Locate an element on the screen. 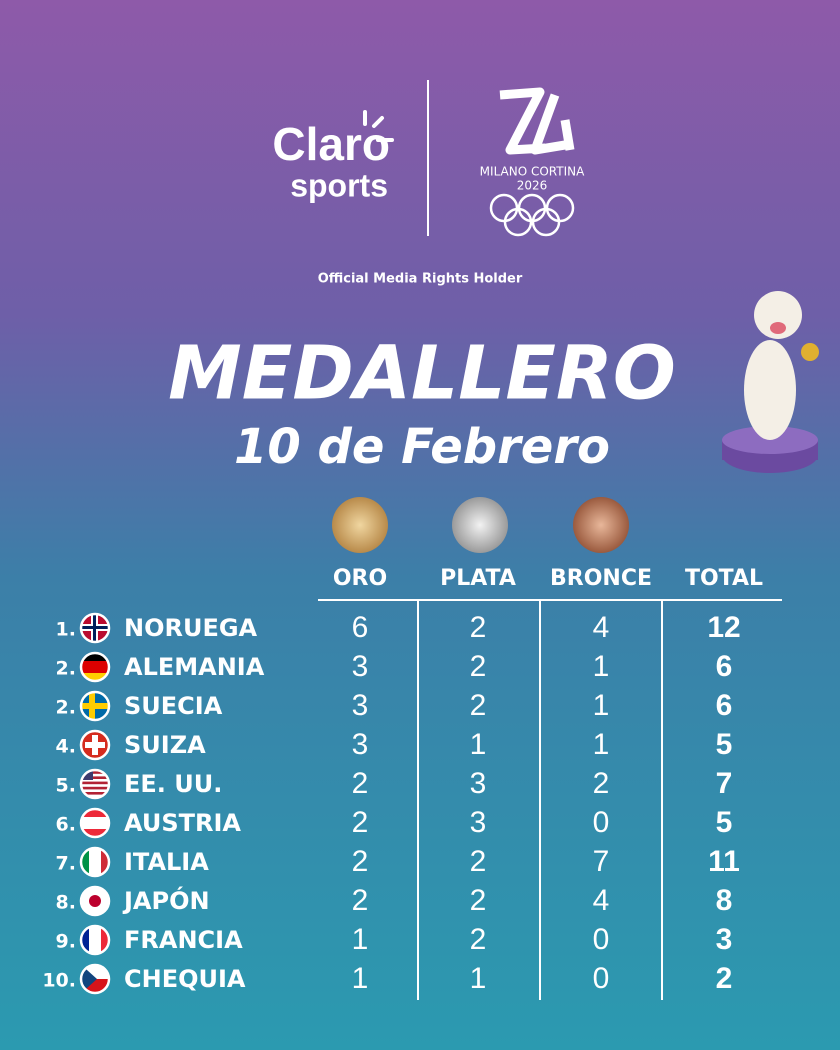 This screenshot has width=840, height=1050. rank: 7. is located at coordinates (66, 864).